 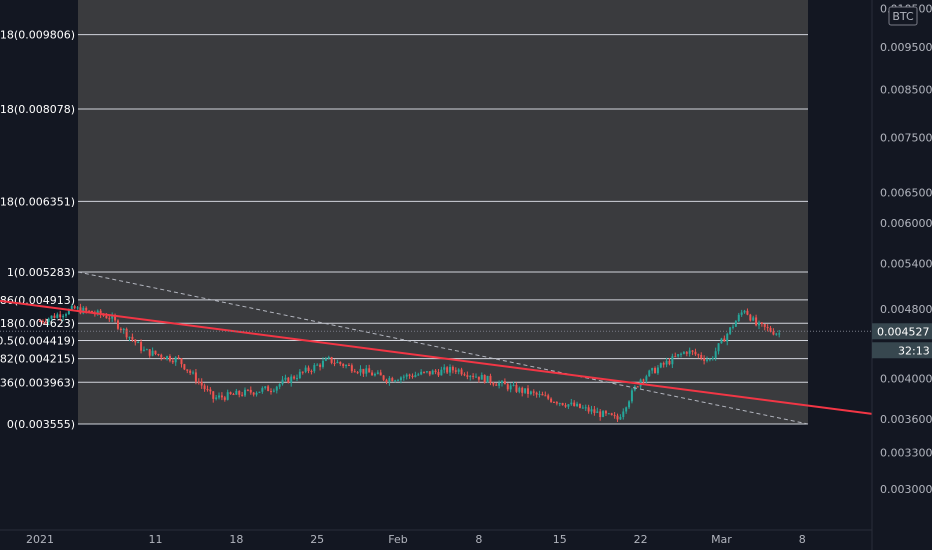 What do you see at coordinates (436, 537) in the screenshot?
I see `time-axis: 2021 11 18 25 Feb 8 15 22 Mar 8` at bounding box center [436, 537].